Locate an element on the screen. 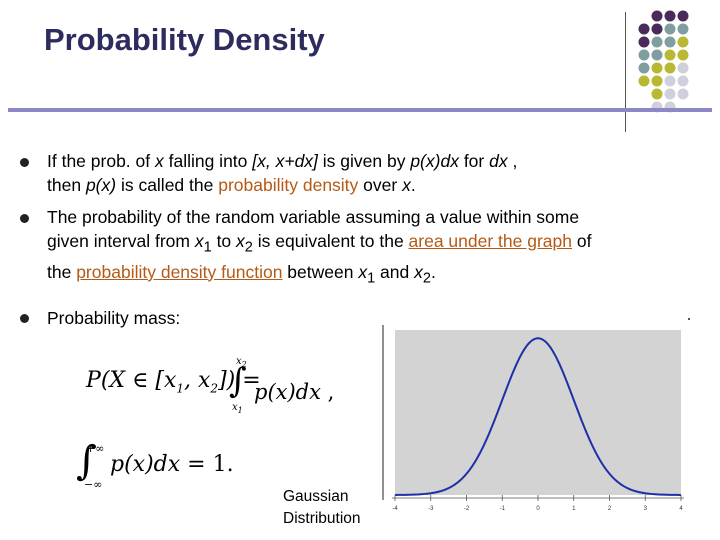 This screenshot has height=540, width=720. integral-upper-limit: x2 is located at coordinates (241, 362).